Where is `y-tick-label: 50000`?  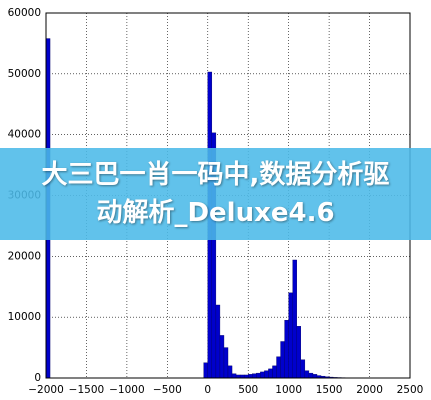 y-tick-label: 50000 is located at coordinates (24, 74).